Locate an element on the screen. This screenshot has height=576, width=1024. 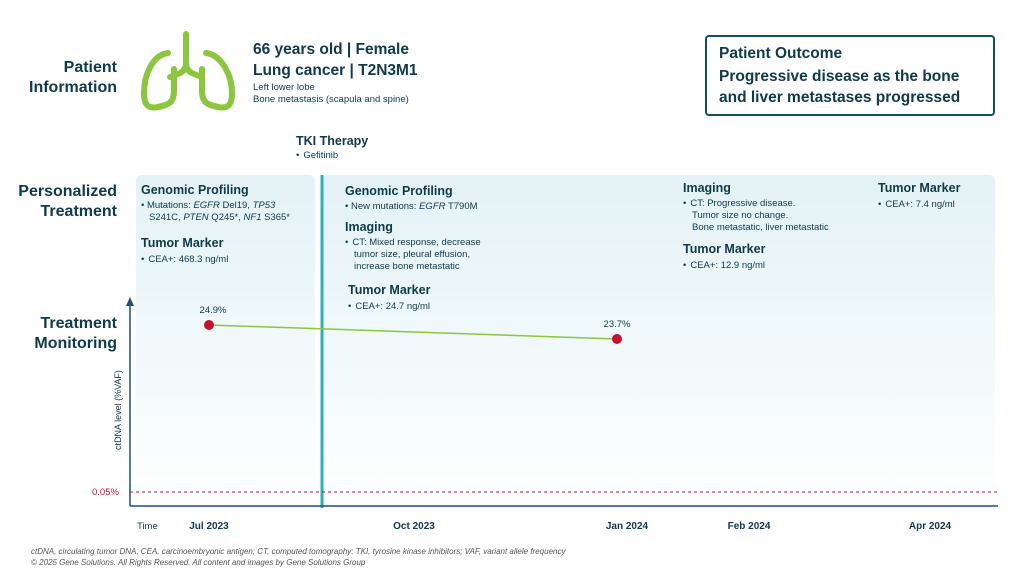
jul2023-marker-title: Tumor Marker is located at coordinates (182, 243).